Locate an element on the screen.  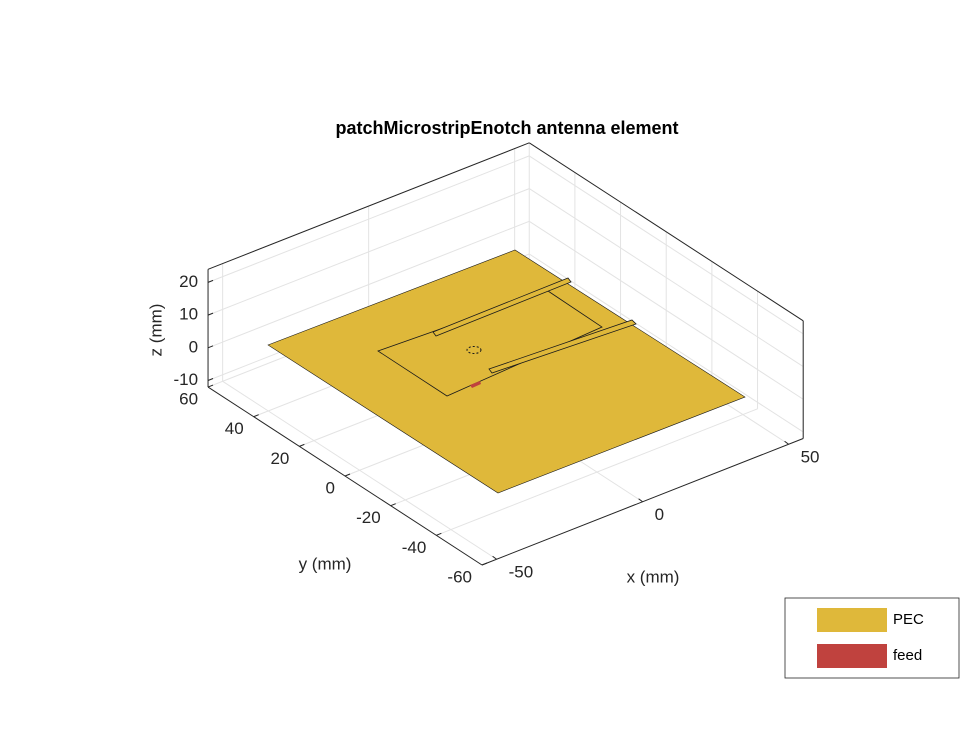
z-axis-label: z (mm) is located at coordinates (155, 330).